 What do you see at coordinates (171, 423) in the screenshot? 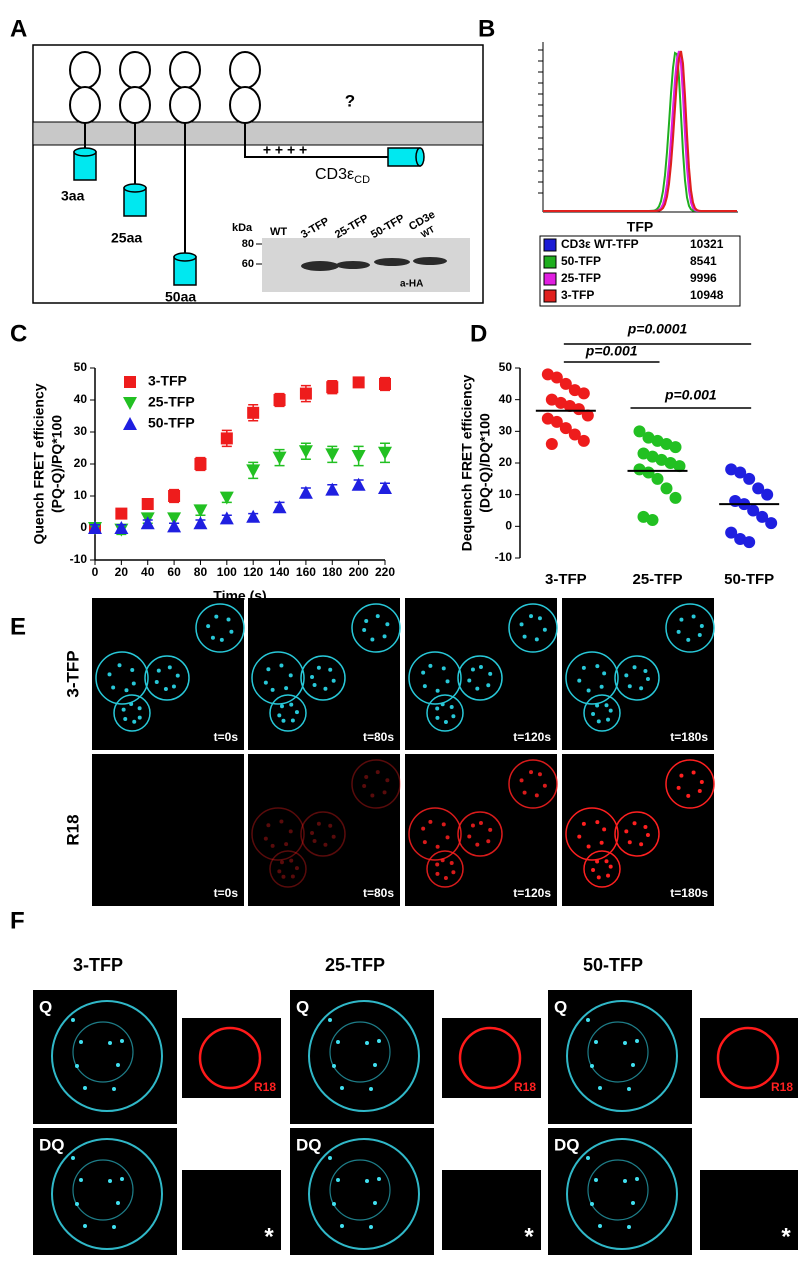
I see `legend-label: 50-TFP` at bounding box center [171, 423].